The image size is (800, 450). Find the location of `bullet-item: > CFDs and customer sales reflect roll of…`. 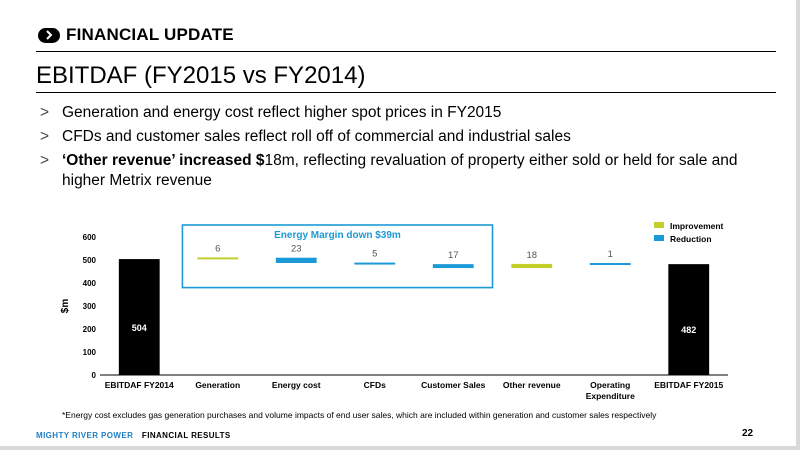

bullet-item: > CFDs and customer sales reflect roll of… is located at coordinates (405, 137).